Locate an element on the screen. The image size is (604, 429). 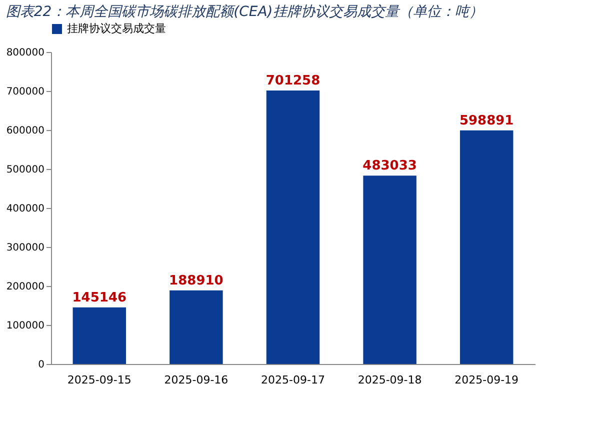
data-label: 145146 is located at coordinates (99, 298).